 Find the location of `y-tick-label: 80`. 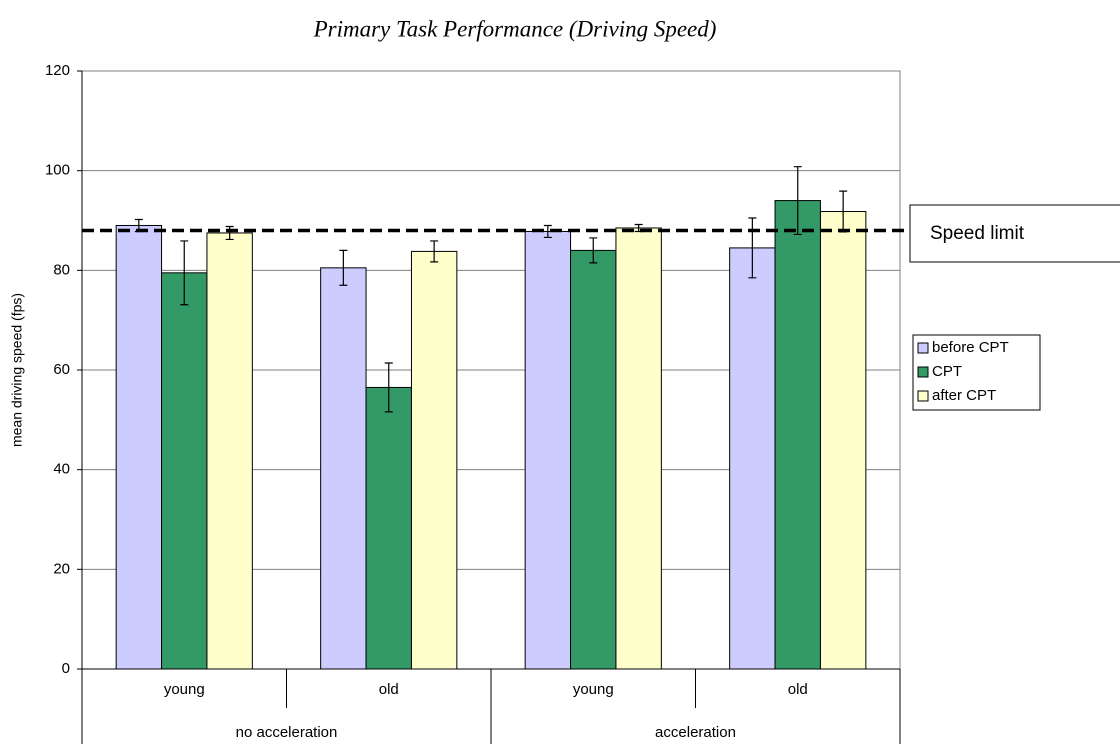

y-tick-label: 80 is located at coordinates (61, 269).